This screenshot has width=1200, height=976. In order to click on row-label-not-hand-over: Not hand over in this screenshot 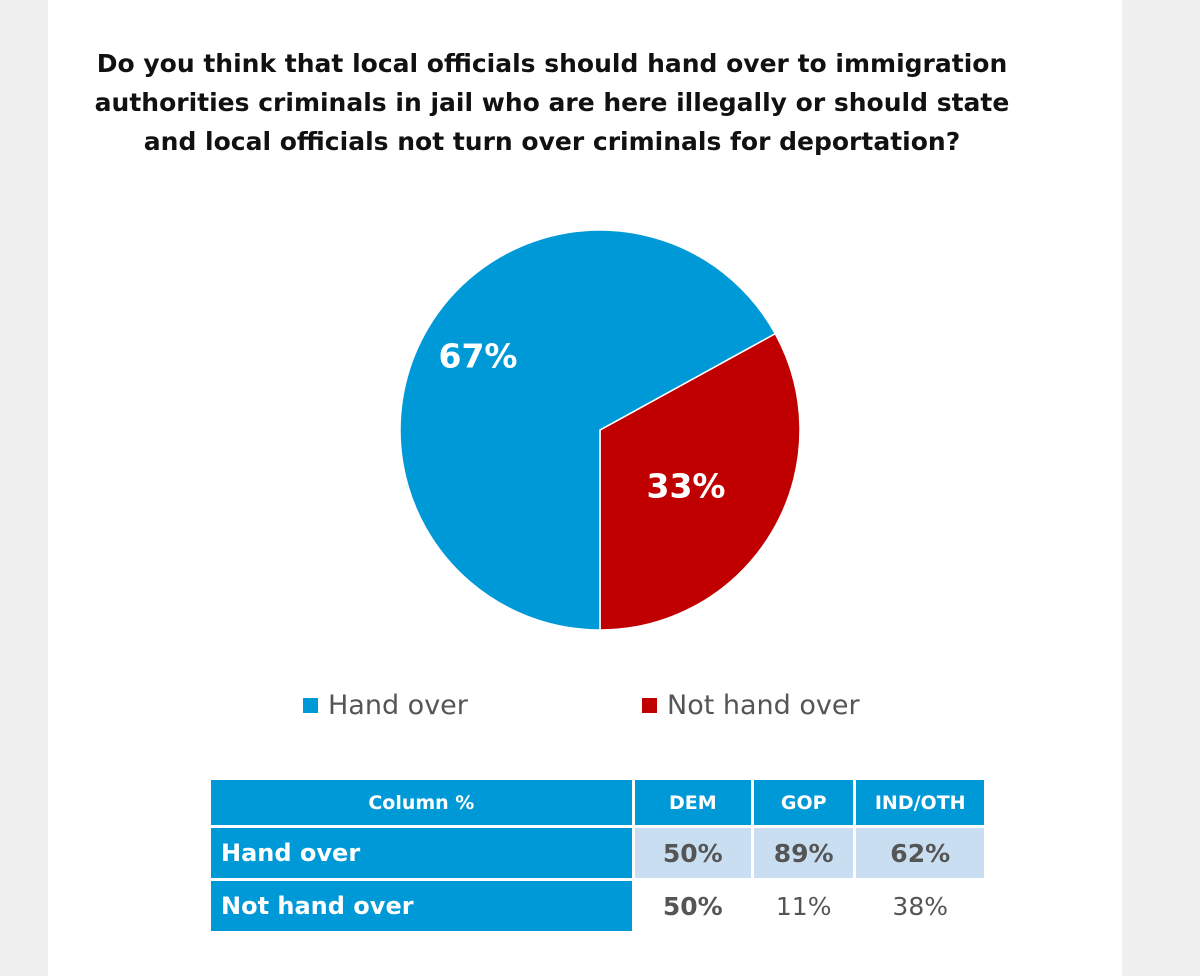, I will do `click(421, 906)`.